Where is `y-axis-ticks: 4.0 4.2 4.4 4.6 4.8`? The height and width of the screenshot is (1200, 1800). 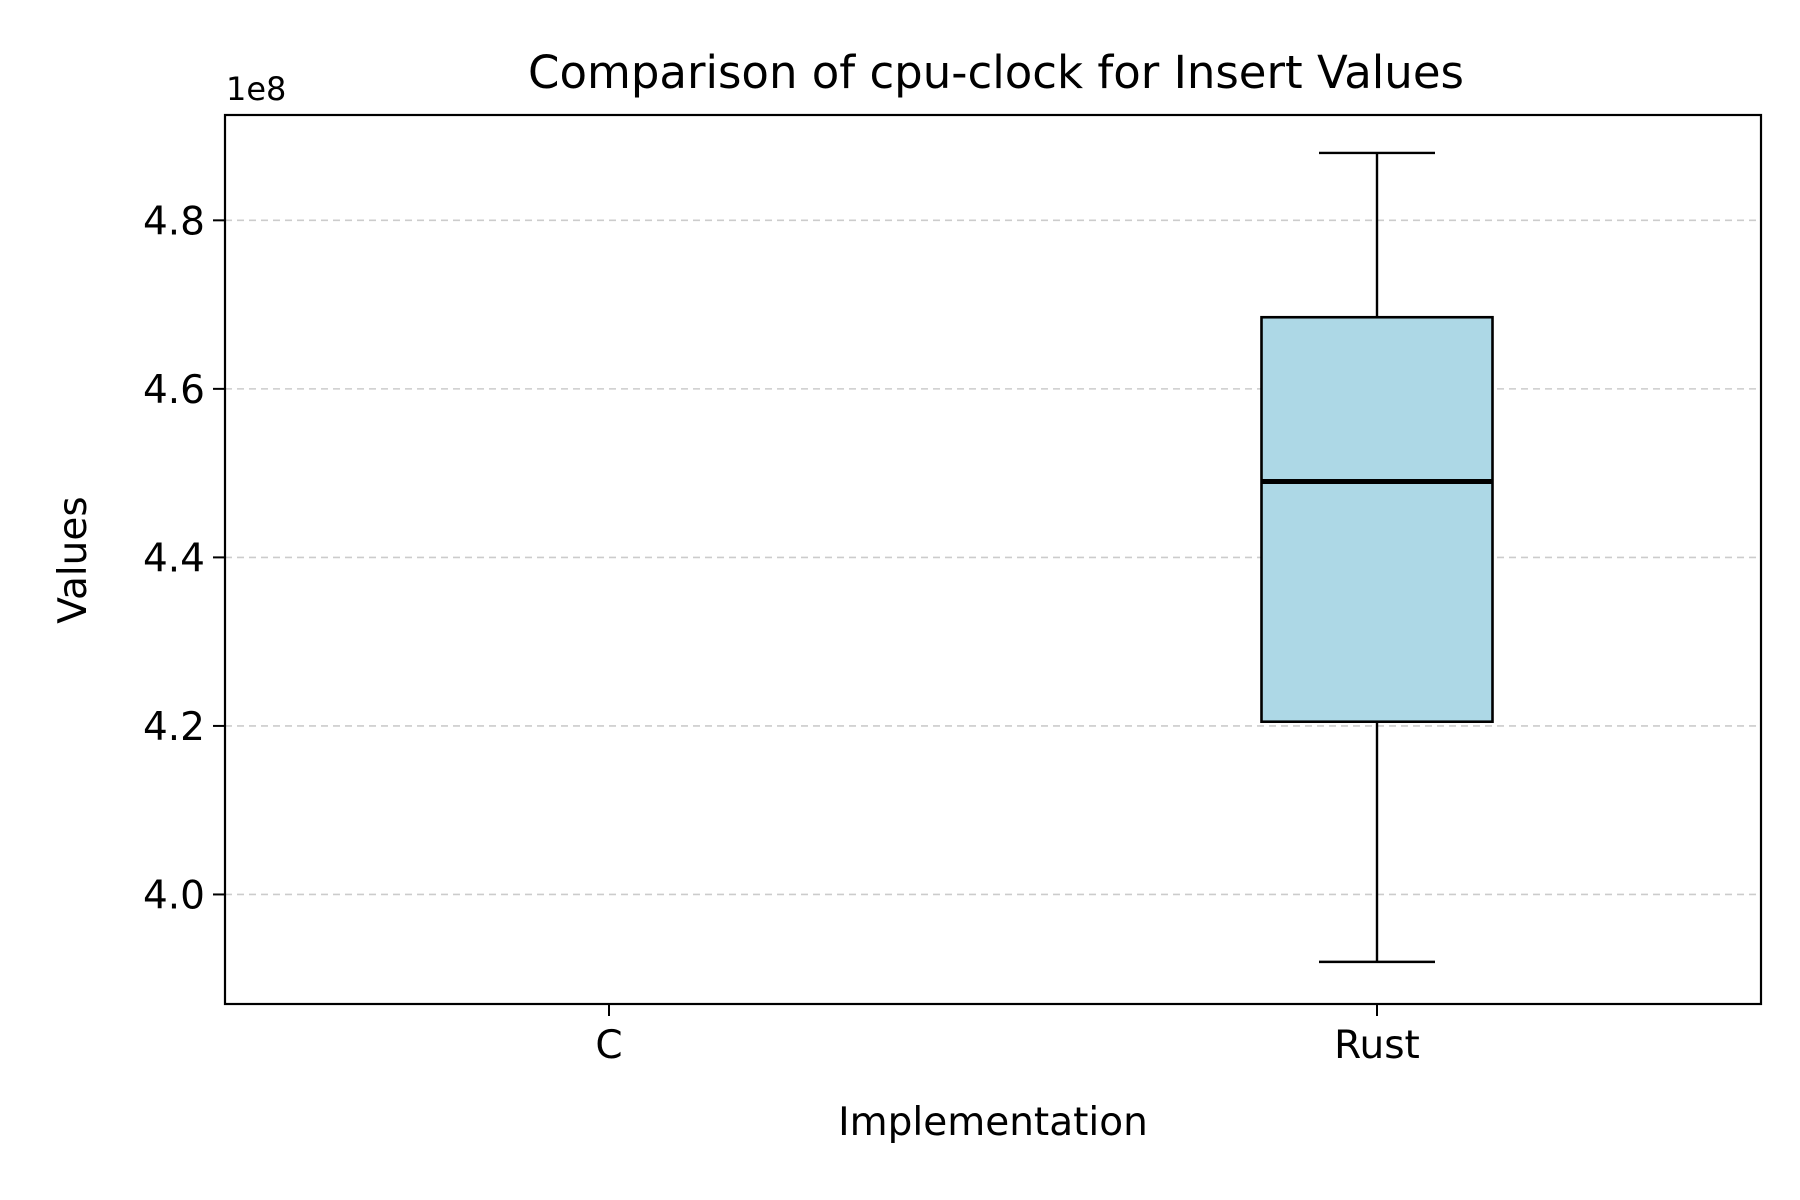 y-axis-ticks: 4.0 4.2 4.4 4.6 4.8 is located at coordinates (184, 558).